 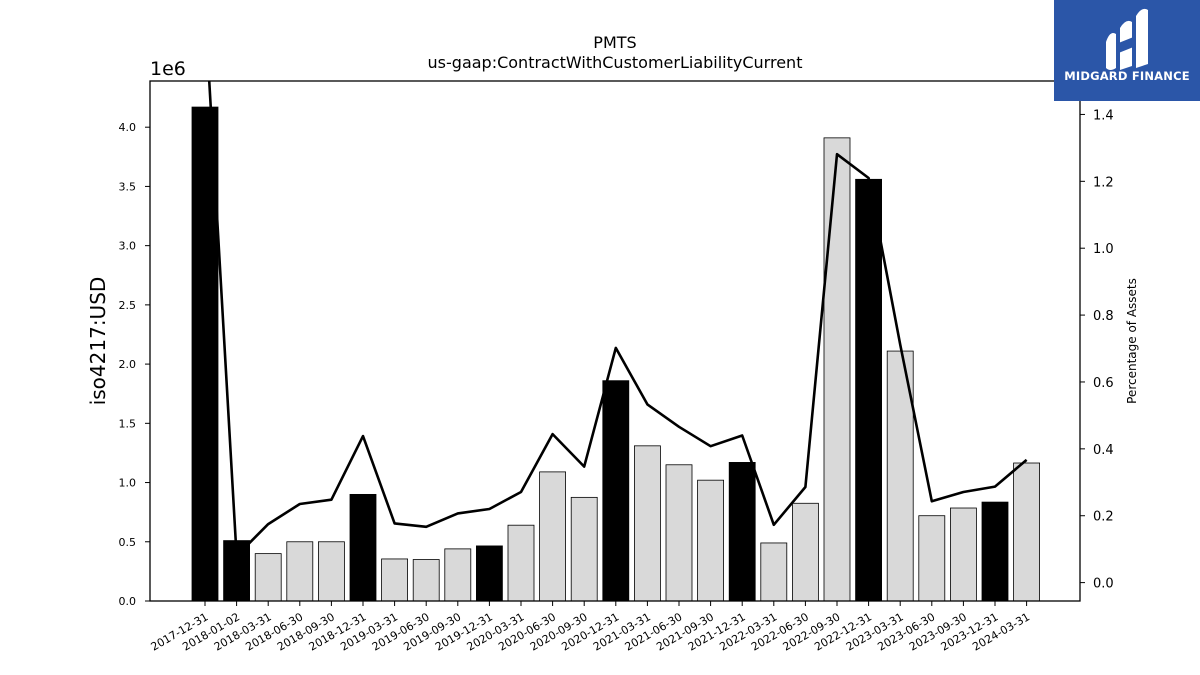 I want to click on y2-tick-label: 0.8, so click(x=1103, y=316).